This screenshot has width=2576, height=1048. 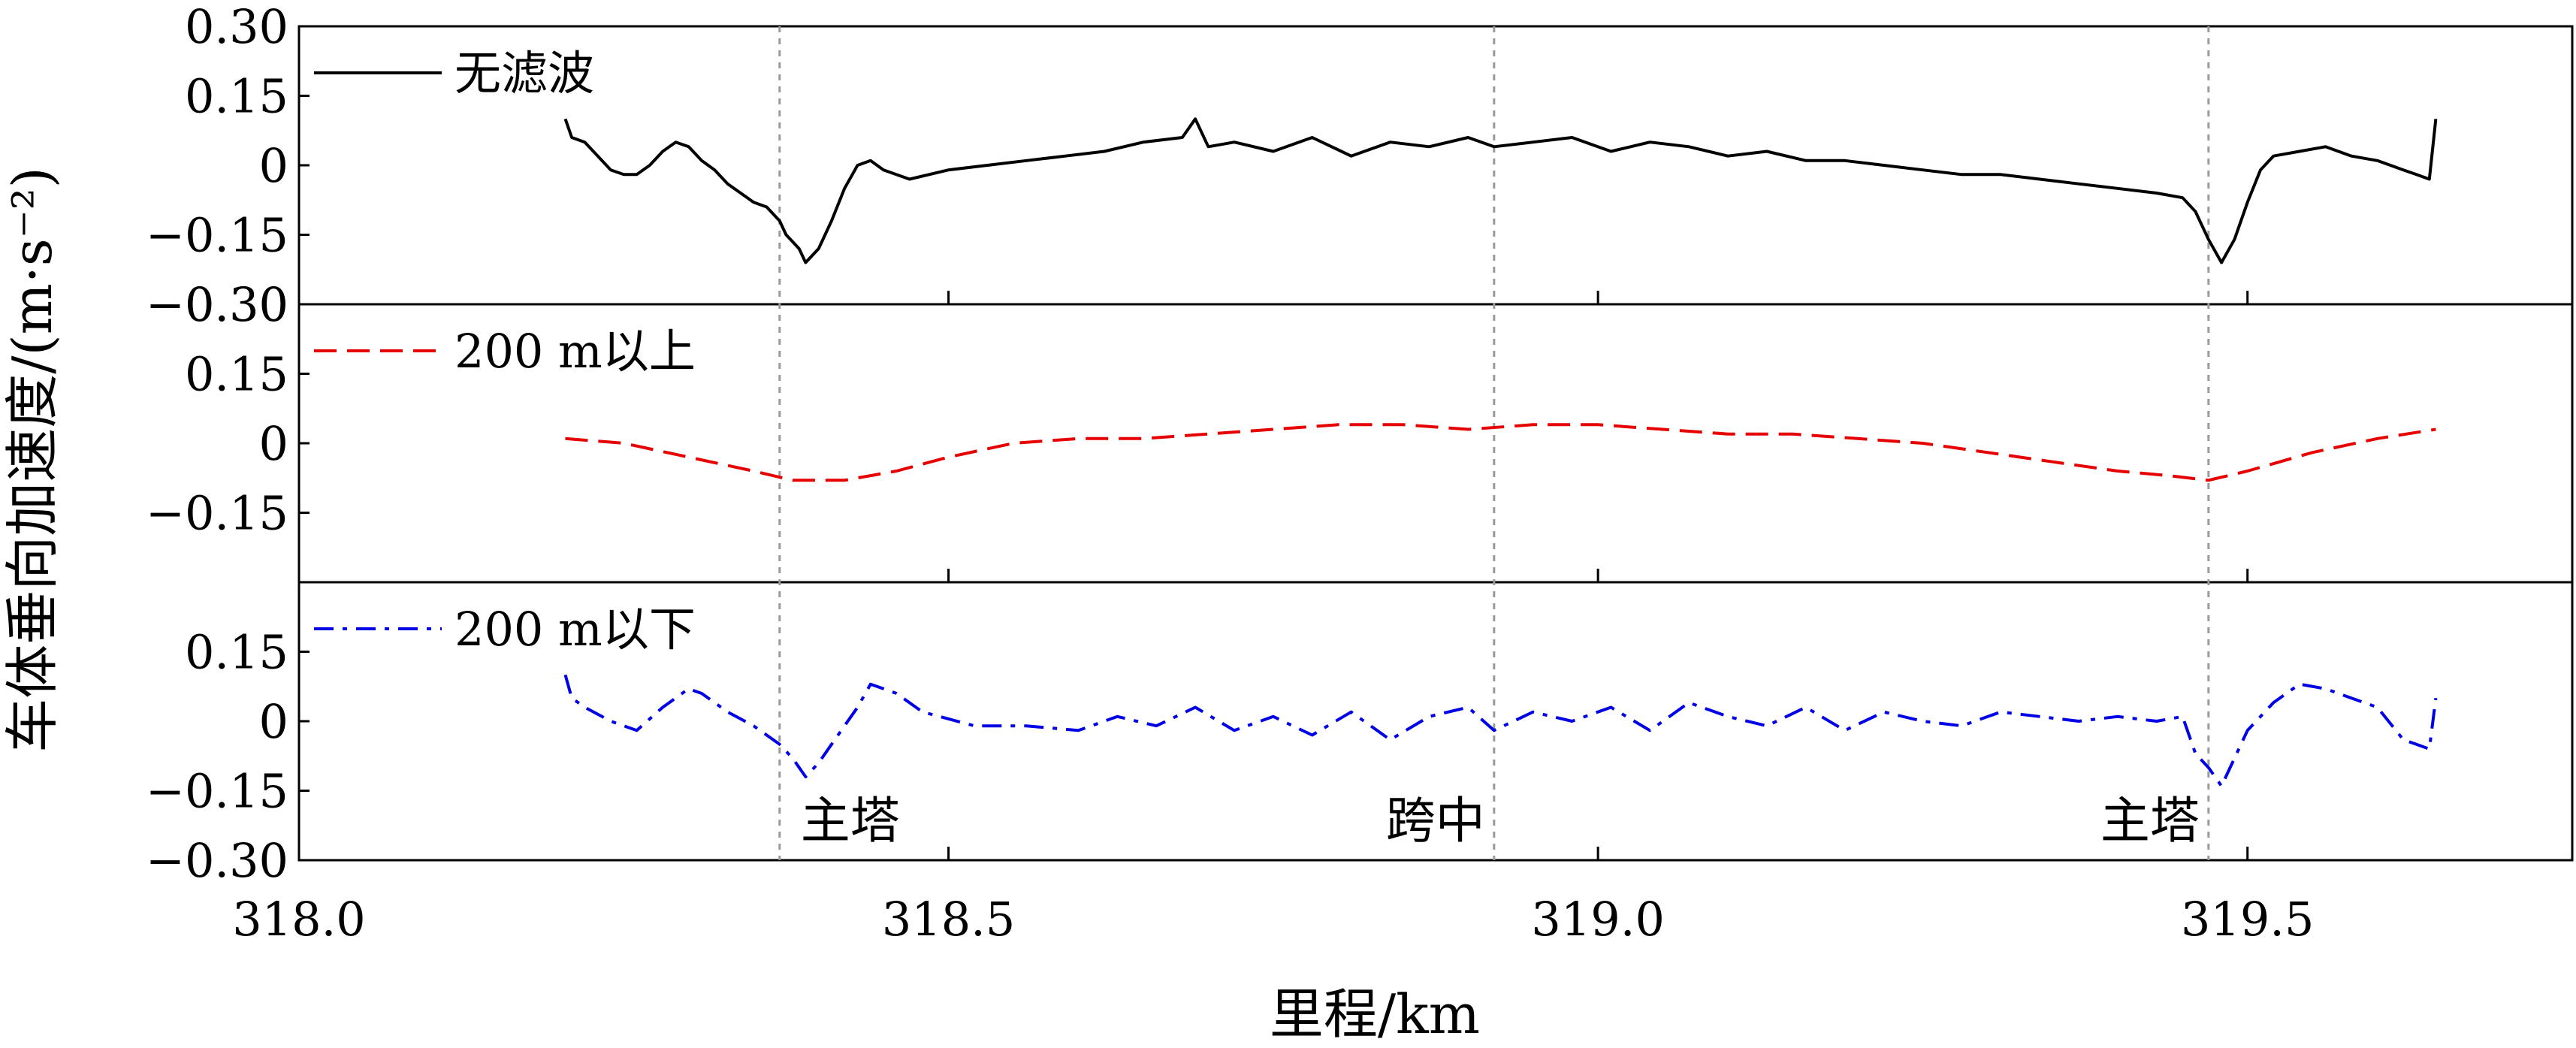 What do you see at coordinates (299, 919) in the screenshot?
I see `x-tick-label: 318.0` at bounding box center [299, 919].